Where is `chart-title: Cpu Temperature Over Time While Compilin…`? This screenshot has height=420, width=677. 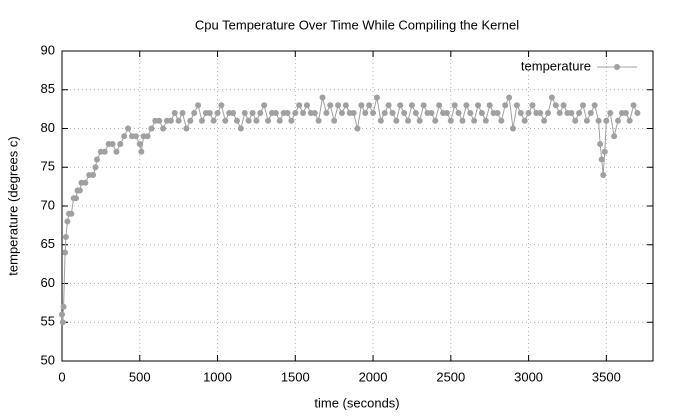 chart-title: Cpu Temperature Over Time While Compilin… is located at coordinates (357, 24).